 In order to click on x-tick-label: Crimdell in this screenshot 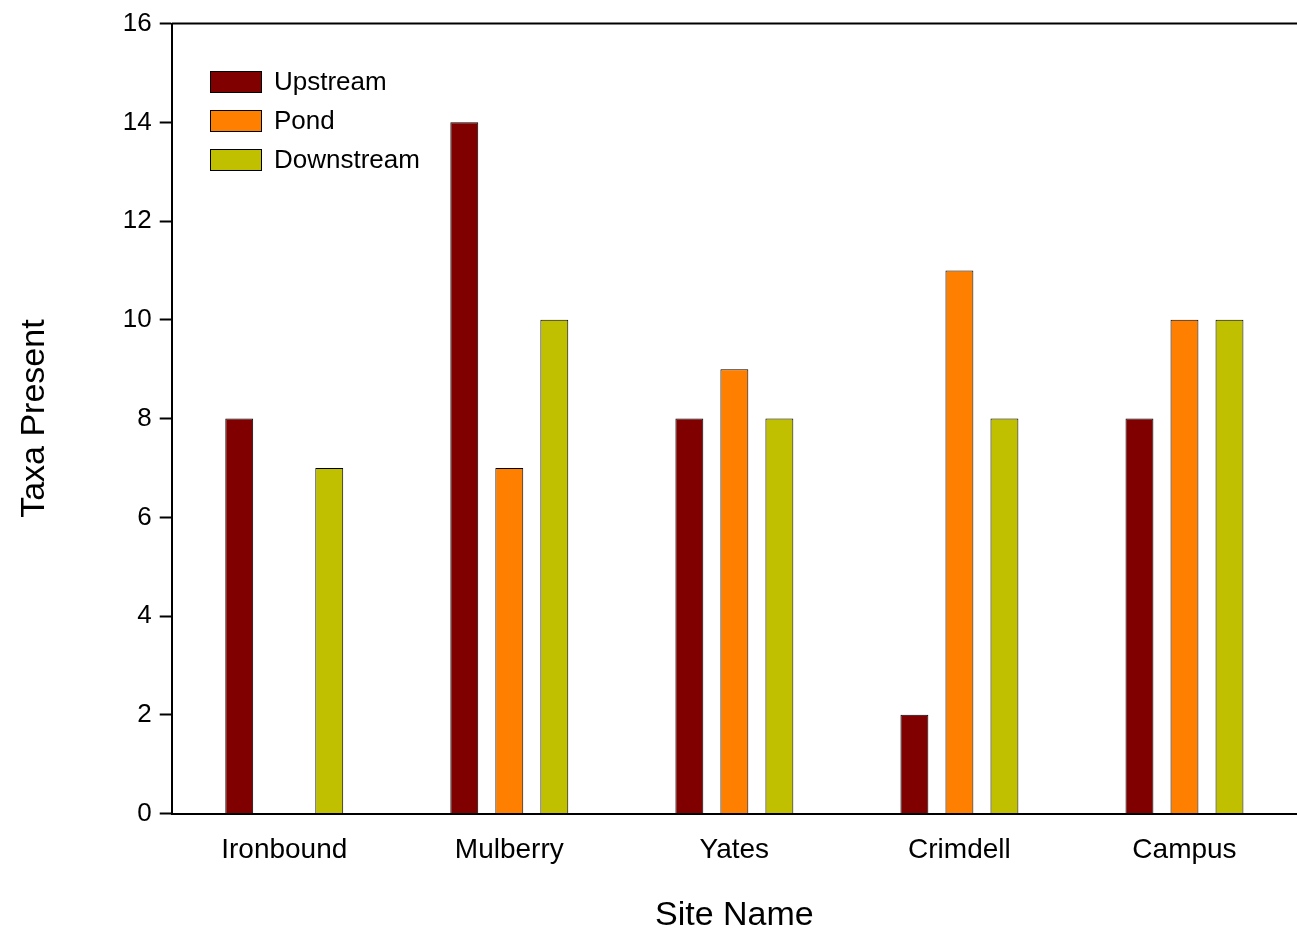, I will do `click(959, 849)`.